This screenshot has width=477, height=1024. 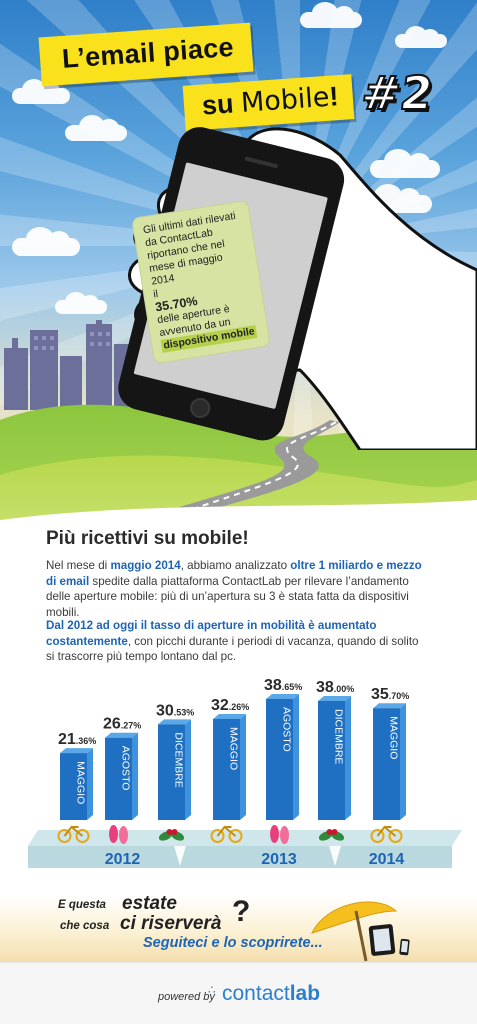 What do you see at coordinates (171, 923) in the screenshot?
I see `question-big-2: ci riserverà` at bounding box center [171, 923].